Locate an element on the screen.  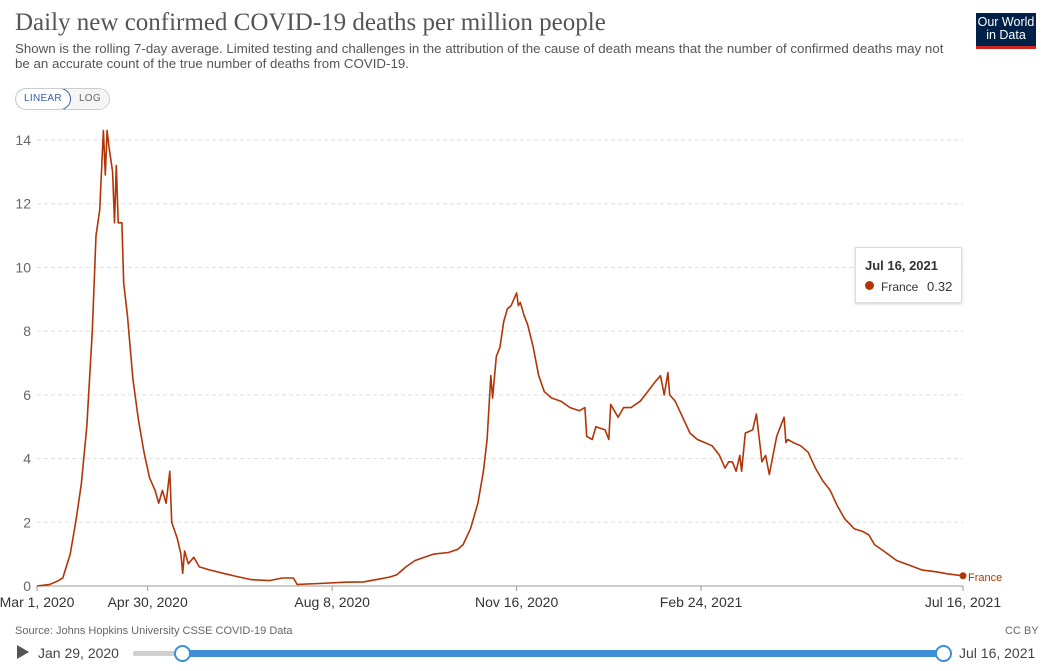
timeline-end-label: Jul 16, 2021 is located at coordinates (997, 653).